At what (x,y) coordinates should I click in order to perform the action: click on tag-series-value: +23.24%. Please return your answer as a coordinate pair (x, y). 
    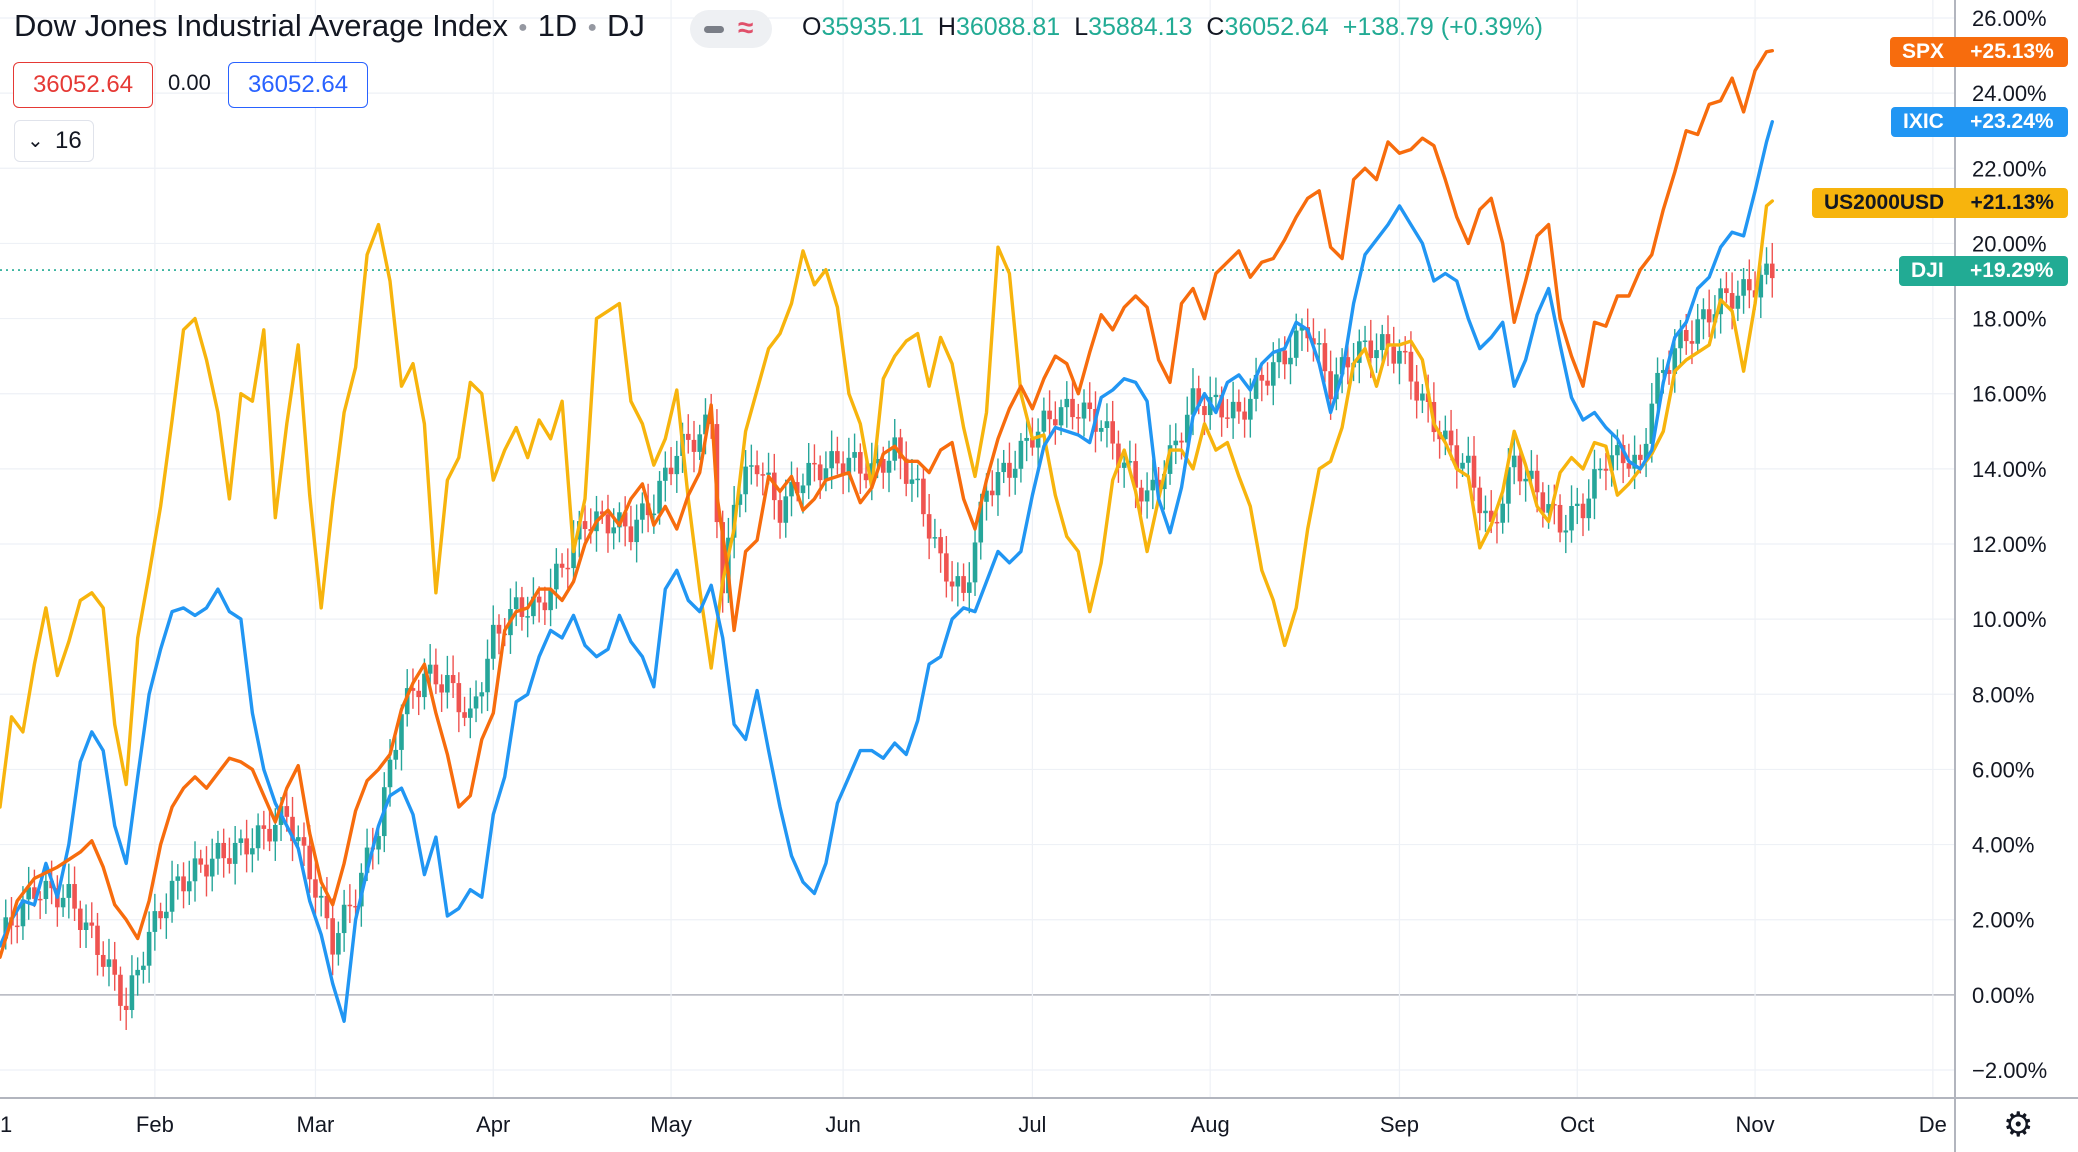
    Looking at the image, I should click on (2011, 122).